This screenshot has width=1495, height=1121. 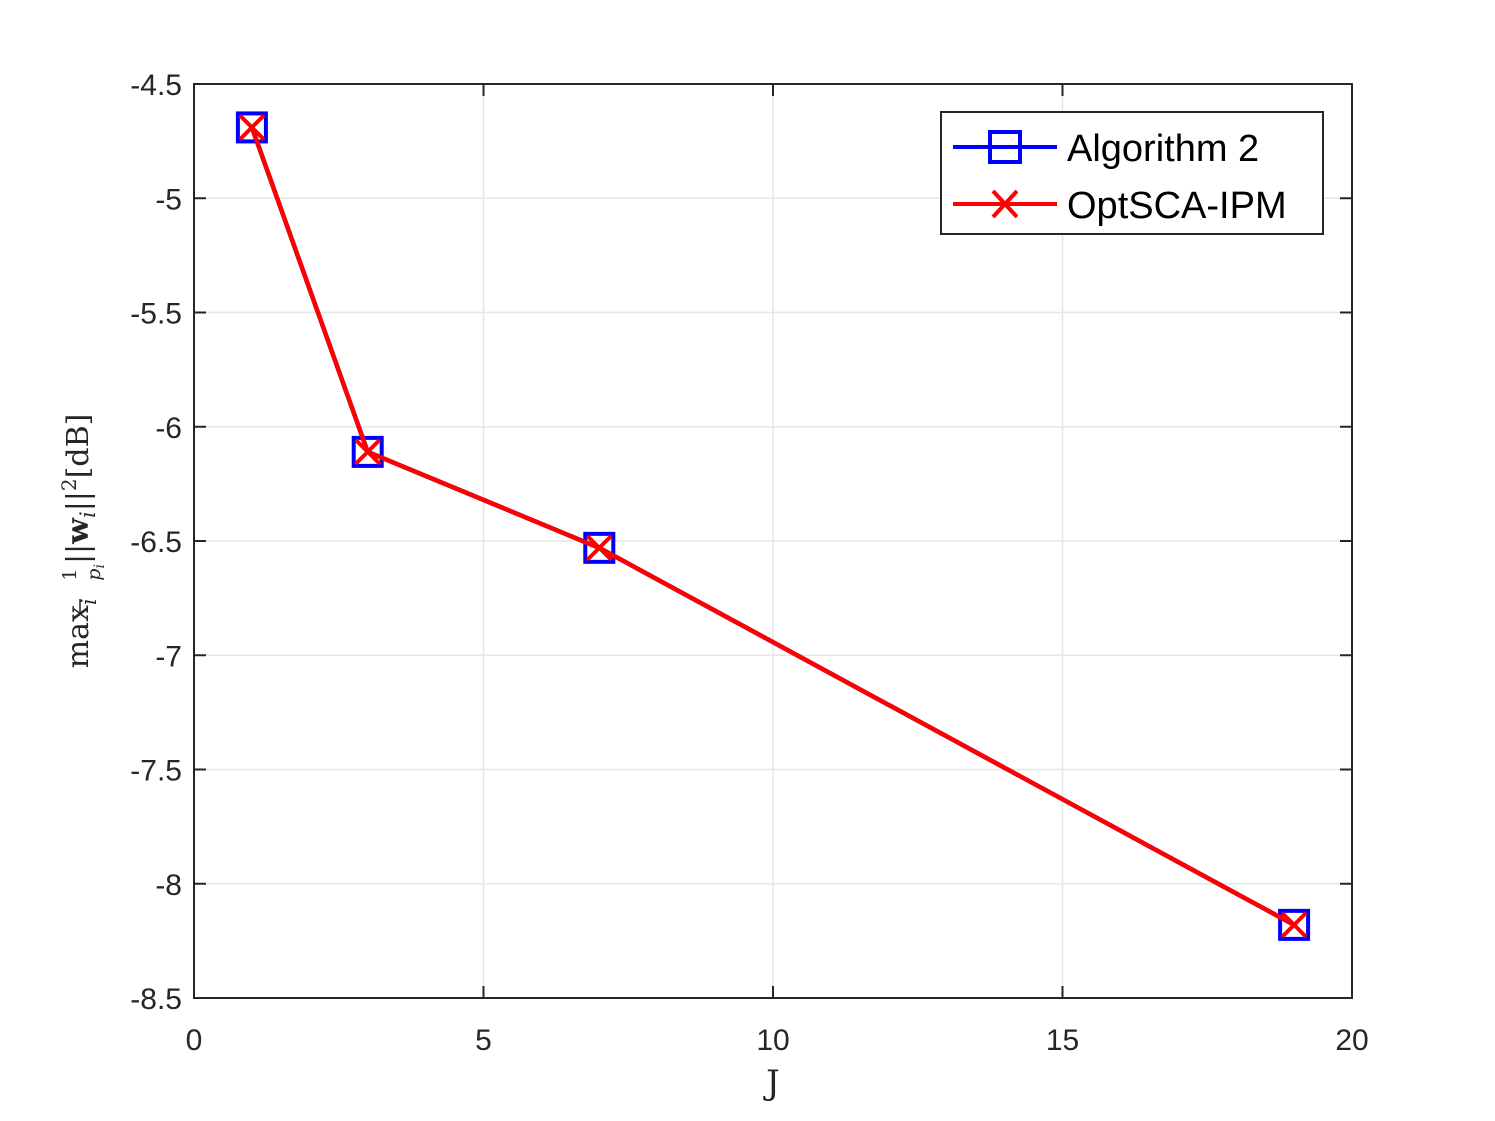 I want to click on legend-label-algorithm-2: Algorithm 2, so click(x=1163, y=149).